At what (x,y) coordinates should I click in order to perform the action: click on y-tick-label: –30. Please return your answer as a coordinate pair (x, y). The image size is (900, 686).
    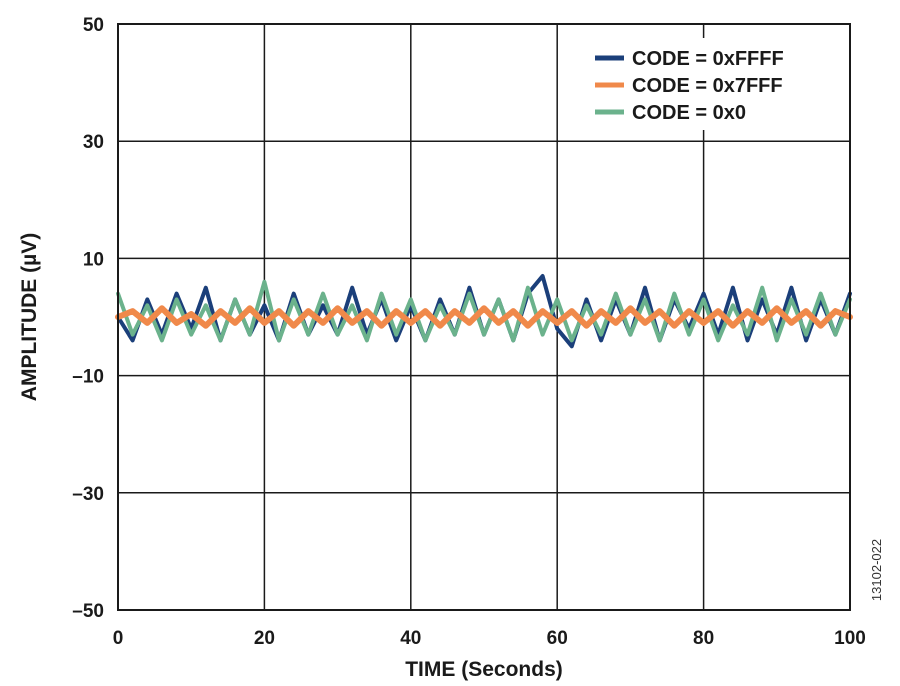
    Looking at the image, I should click on (88, 494).